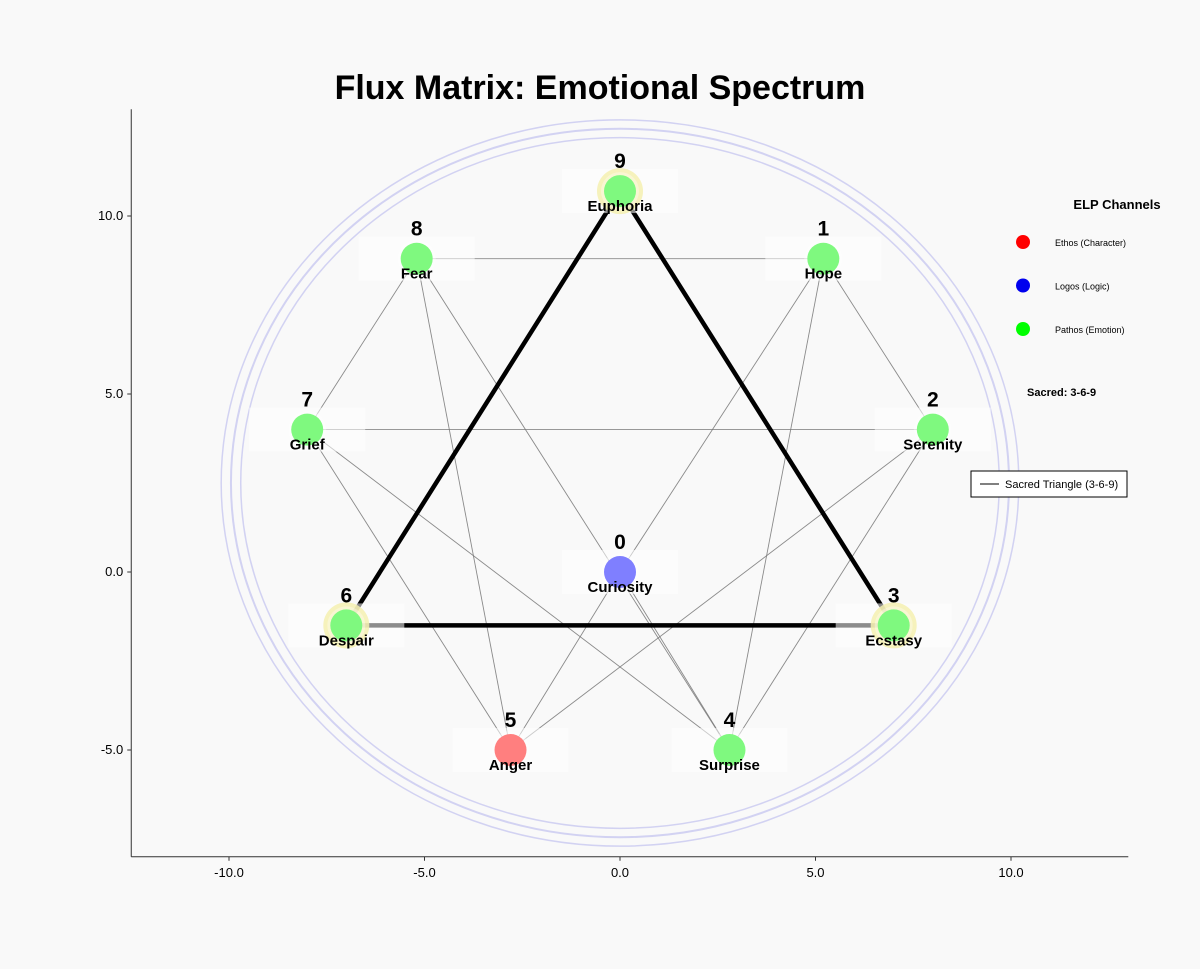  Describe the element at coordinates (824, 274) in the screenshot. I see `node-label: Hope` at that location.